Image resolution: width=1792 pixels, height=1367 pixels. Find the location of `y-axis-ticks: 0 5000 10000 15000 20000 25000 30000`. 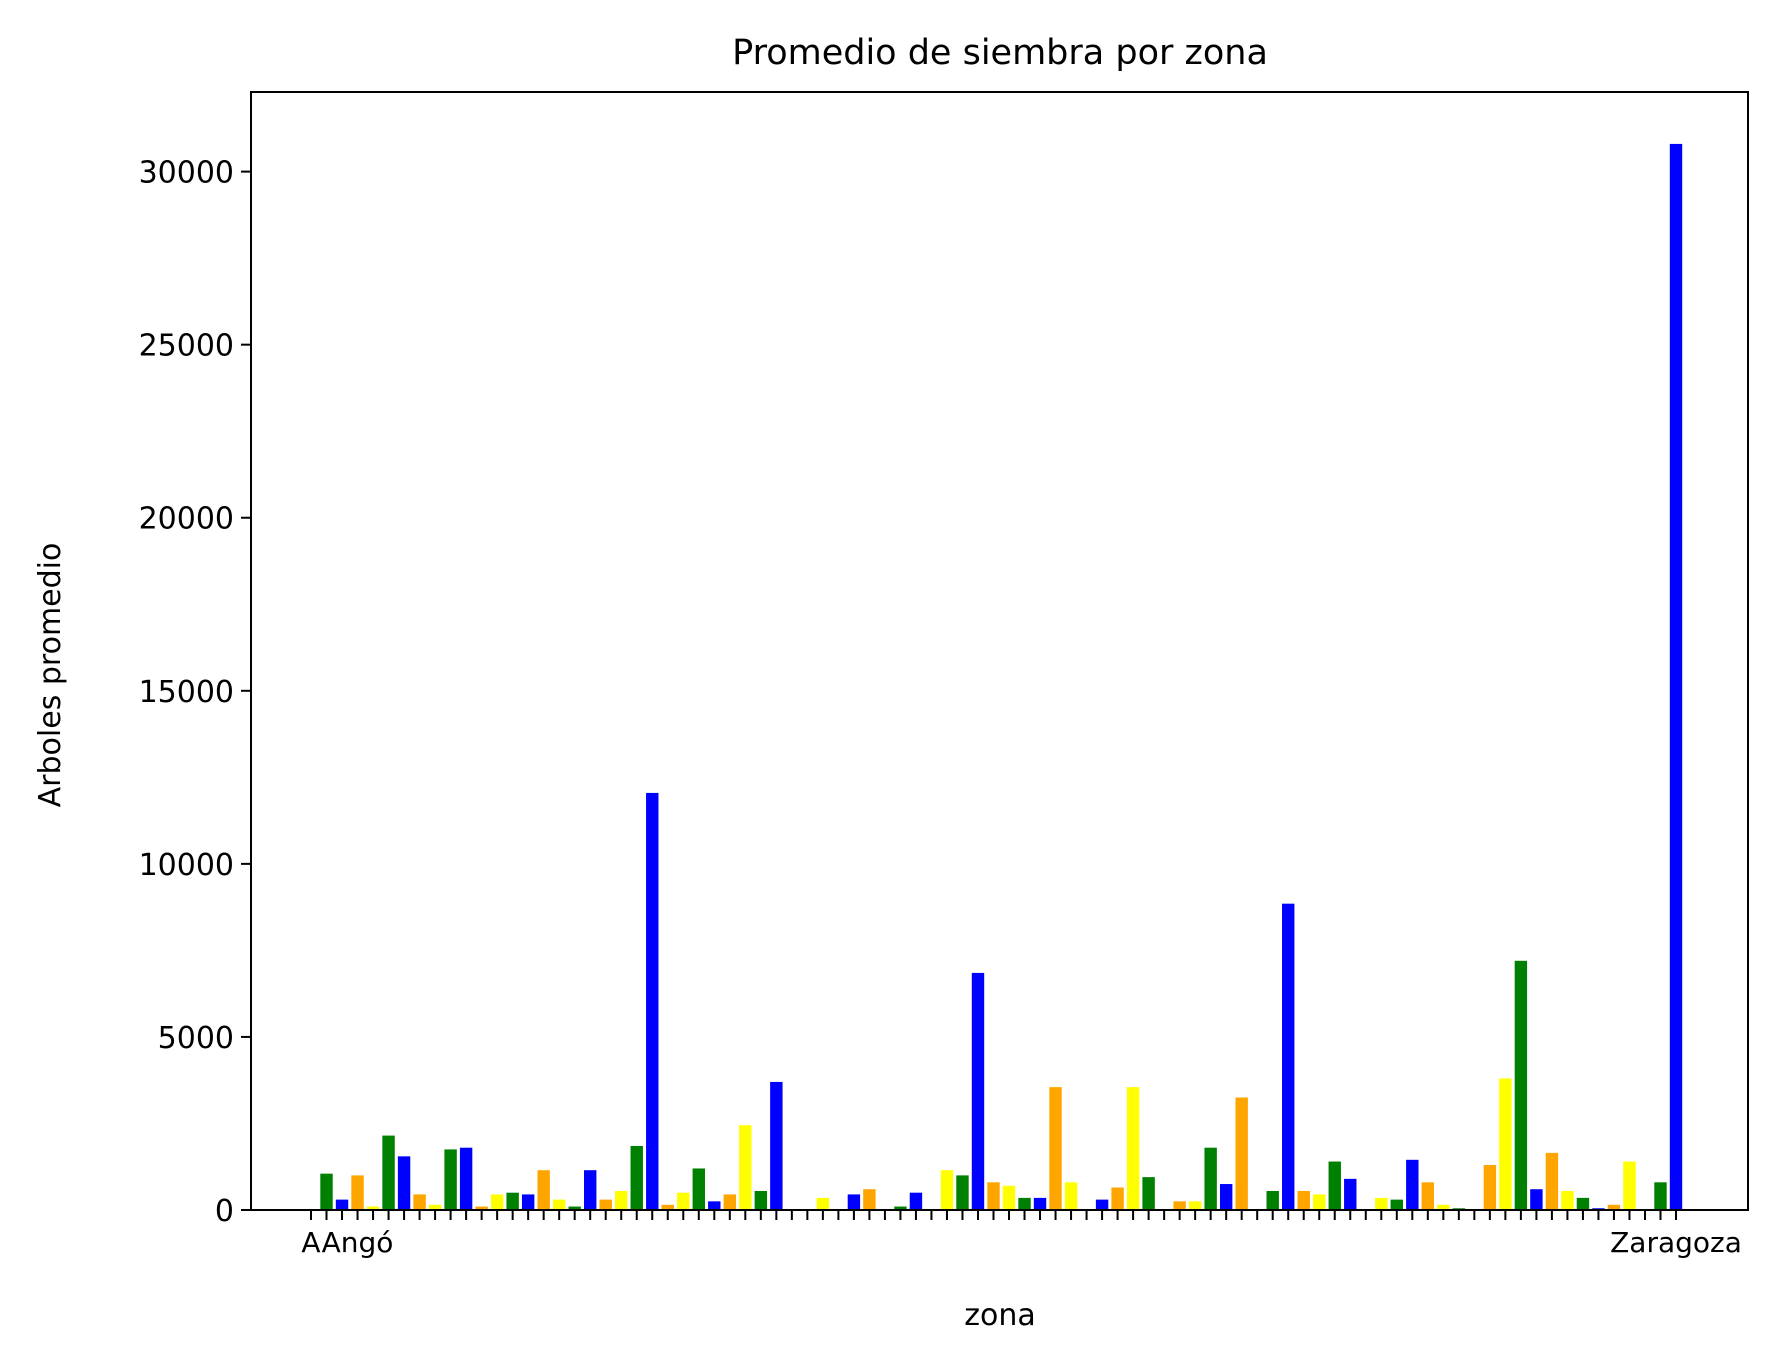

y-axis-ticks: 0 5000 10000 15000 20000 25000 30000 is located at coordinates (195, 692).